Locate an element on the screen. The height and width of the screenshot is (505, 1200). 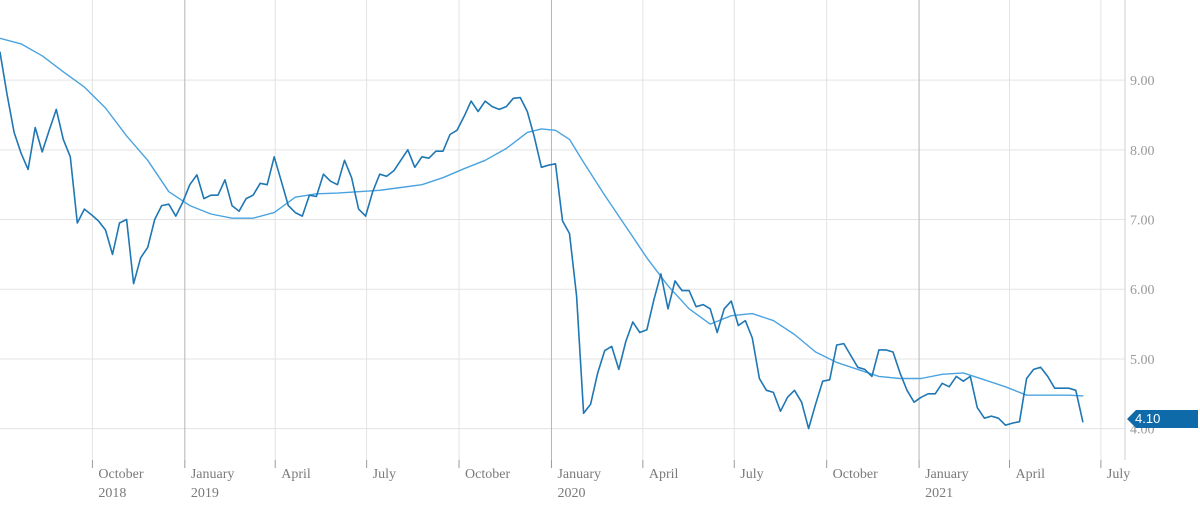
y-tick-label: 6.00 is located at coordinates (1142, 290).